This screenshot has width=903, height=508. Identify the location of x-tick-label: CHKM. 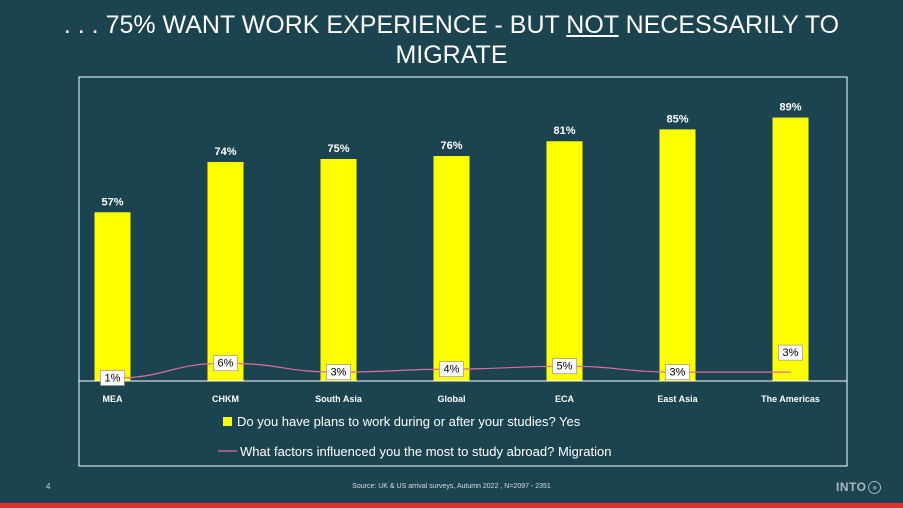
(225, 399).